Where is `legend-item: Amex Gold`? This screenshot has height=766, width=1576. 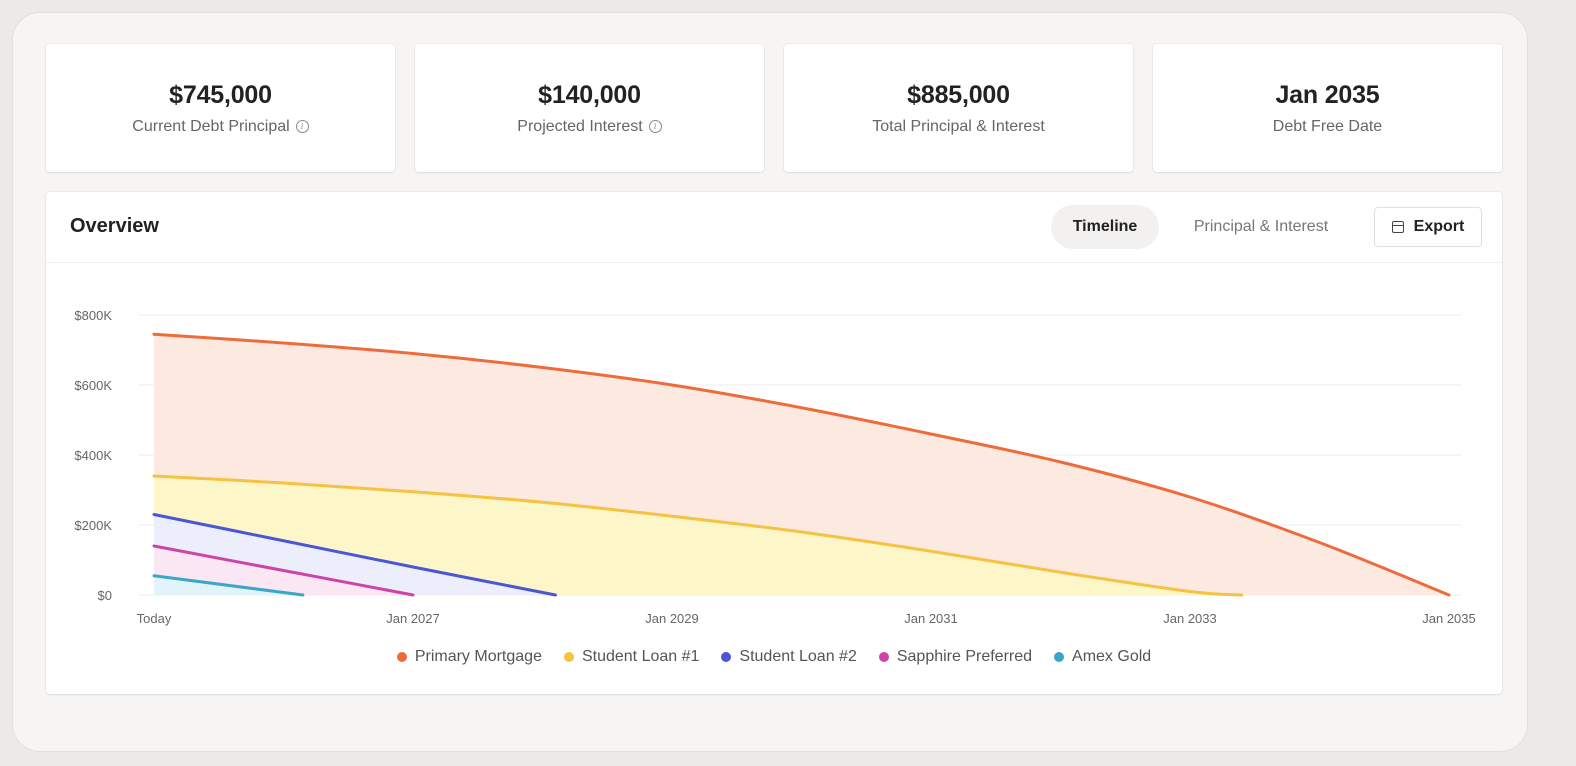 legend-item: Amex Gold is located at coordinates (1102, 657).